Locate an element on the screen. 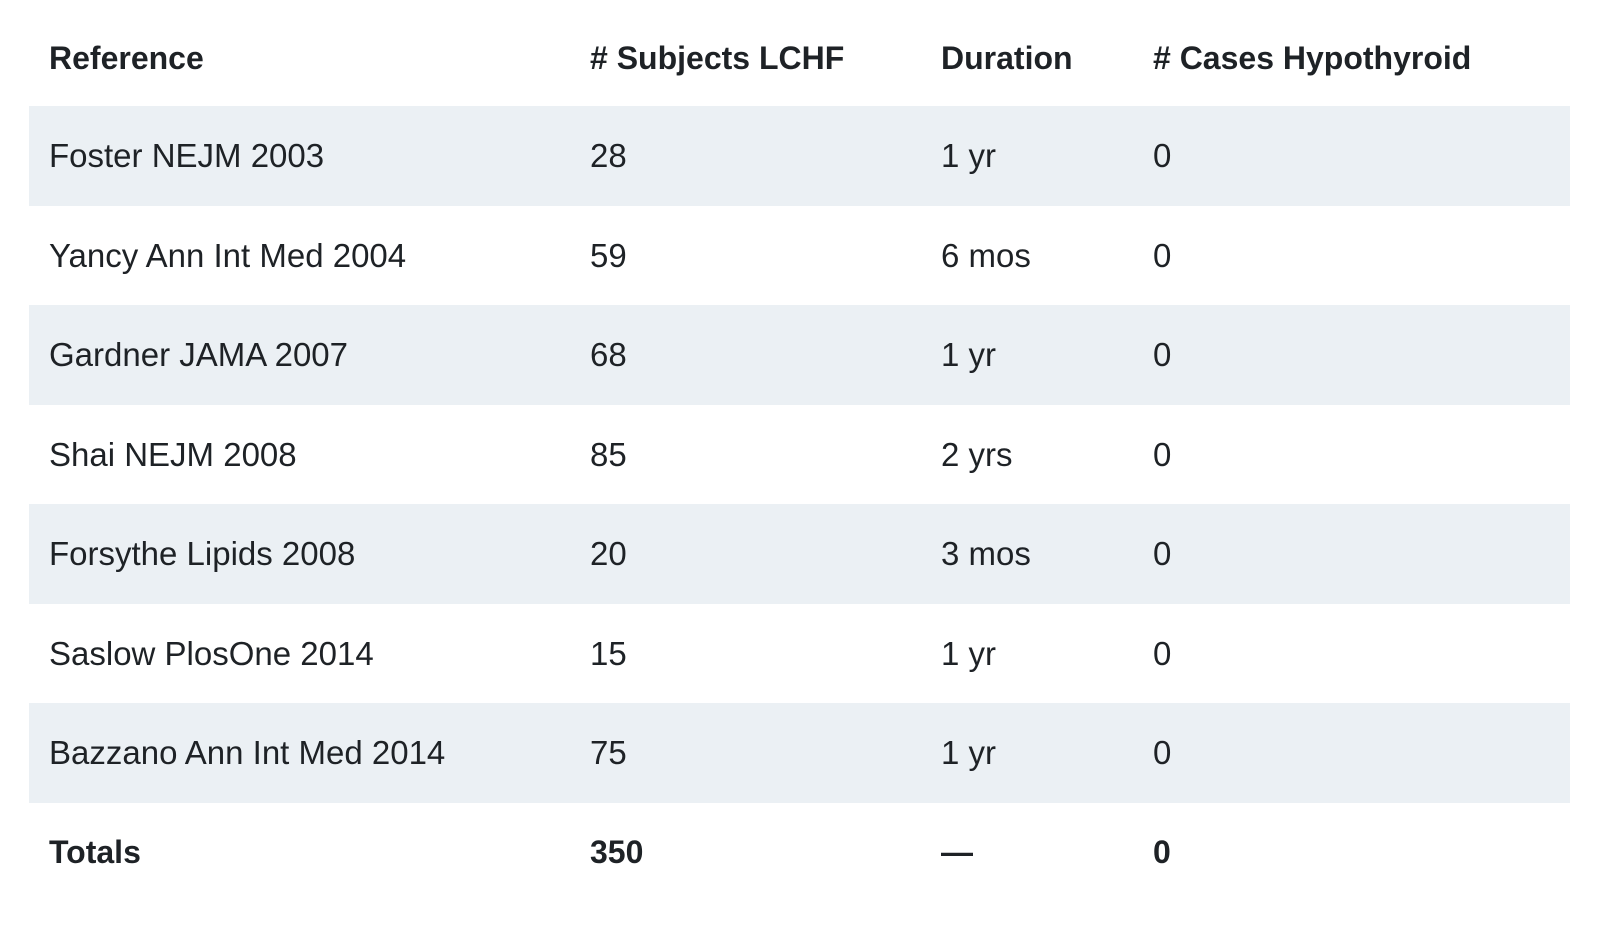 This screenshot has width=1600, height=931. table-row: Bazzano Ann Int Med 2014 75 1 yr 0 is located at coordinates (799, 753).